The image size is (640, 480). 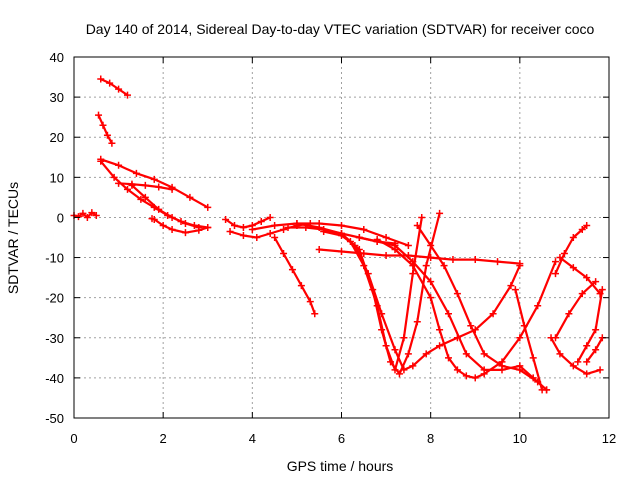 I want to click on y-tick-label: 30, so click(x=57, y=97).